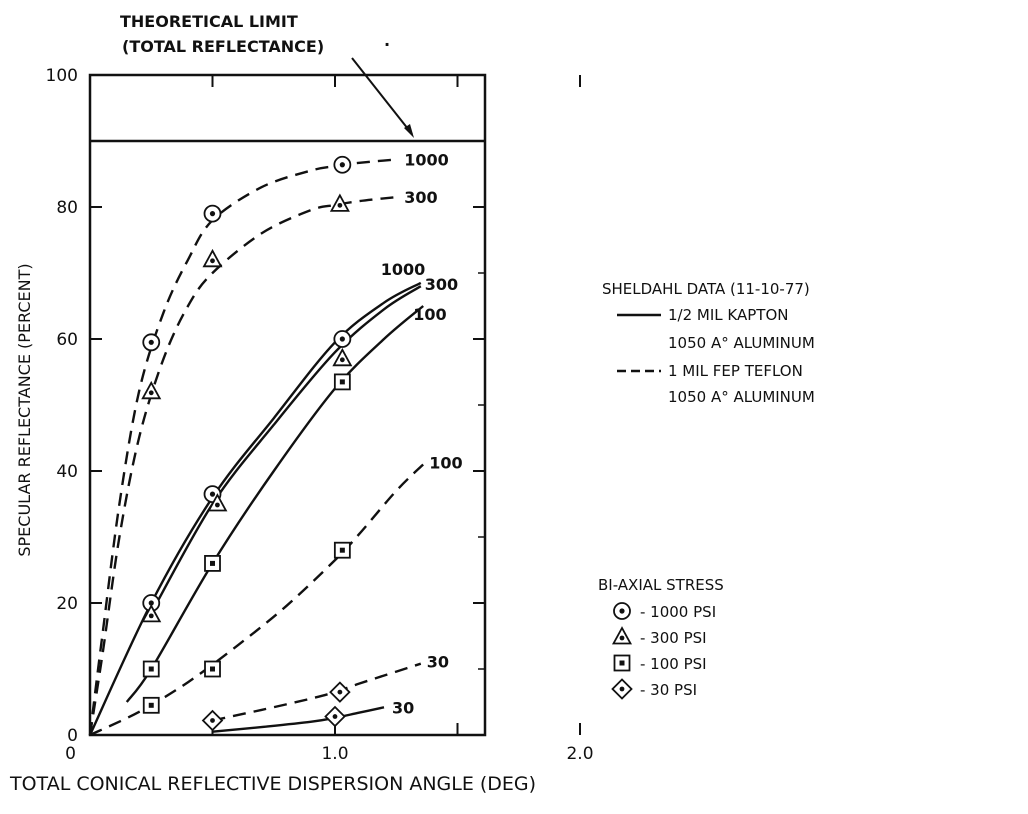 The height and width of the screenshot is (814, 1028). What do you see at coordinates (223, 46) in the screenshot?
I see `limit-label-line2: (TOTAL REFLECTANCE)` at bounding box center [223, 46].